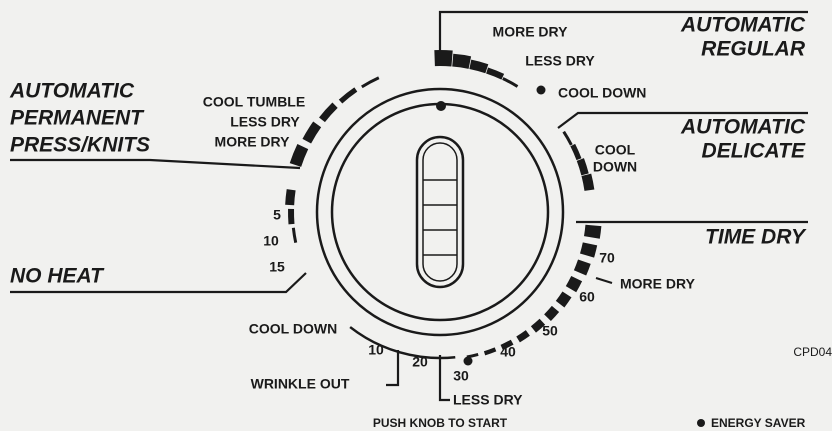 This screenshot has height=431, width=832. Describe the element at coordinates (602, 93) in the screenshot. I see `regular-cool-down: COOL DOWN` at that location.